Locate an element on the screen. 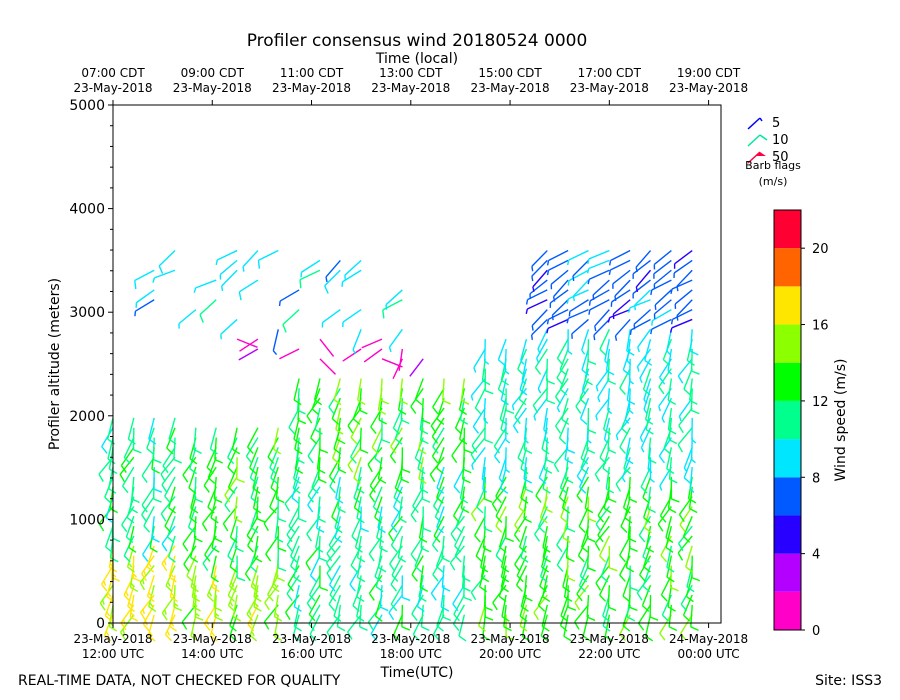 Image resolution: width=900 pixels, height=700 pixels. top-tick-time: 11:00 CDT is located at coordinates (312, 73).